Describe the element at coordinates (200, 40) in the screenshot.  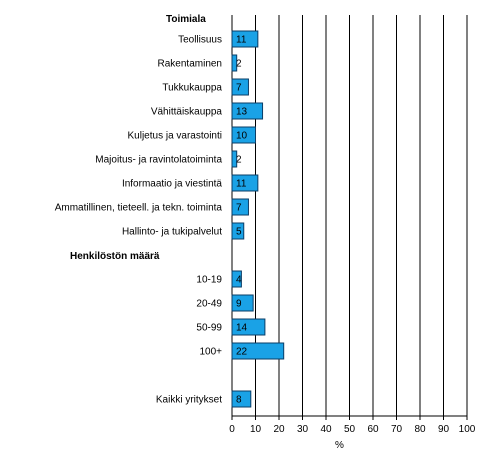
I see `category-label: Teollisuus` at that location.